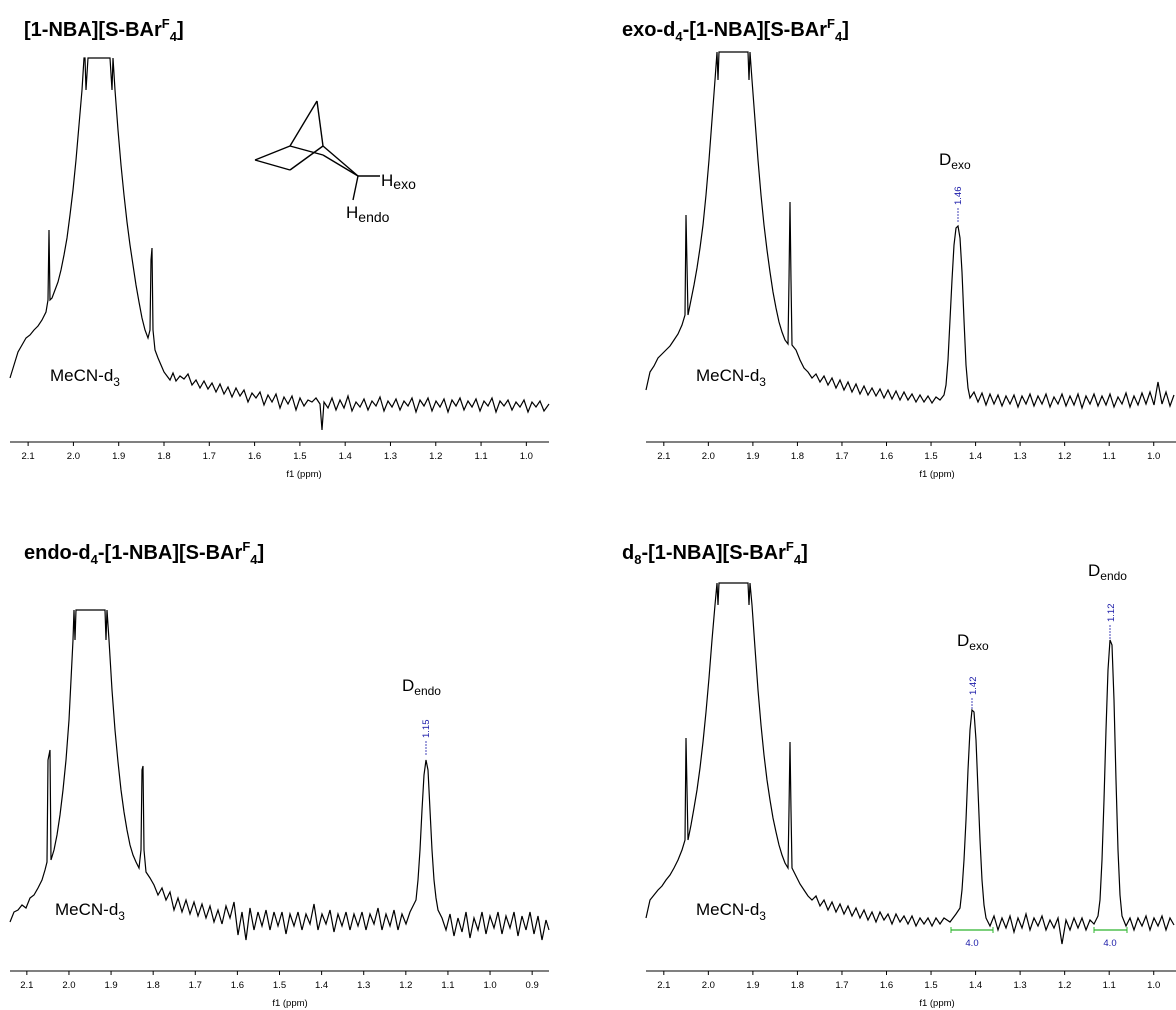 The image size is (1176, 1010). What do you see at coordinates (731, 911) in the screenshot?
I see `panel-4-solvent-label: MeCN-d3` at bounding box center [731, 911].